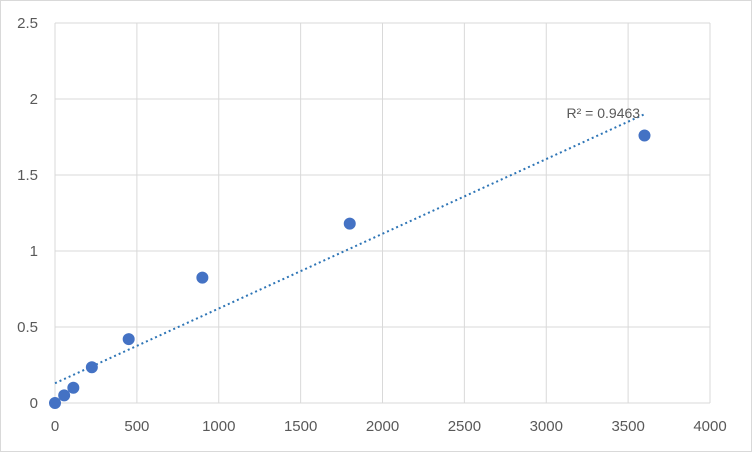 This screenshot has height=452, width=752. What do you see at coordinates (546, 426) in the screenshot?
I see `x-tick-label: 3000` at bounding box center [546, 426].